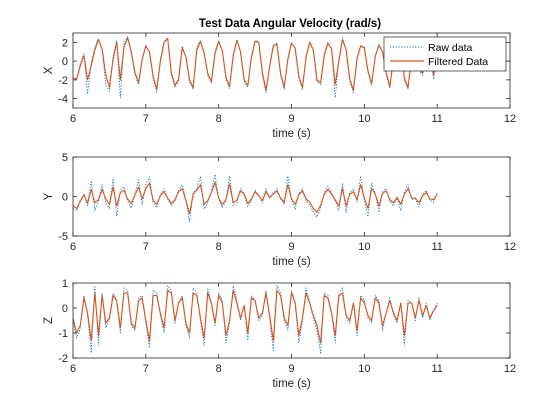  Describe the element at coordinates (450, 48) in the screenshot. I see `legend-entry-label: Raw data` at that location.